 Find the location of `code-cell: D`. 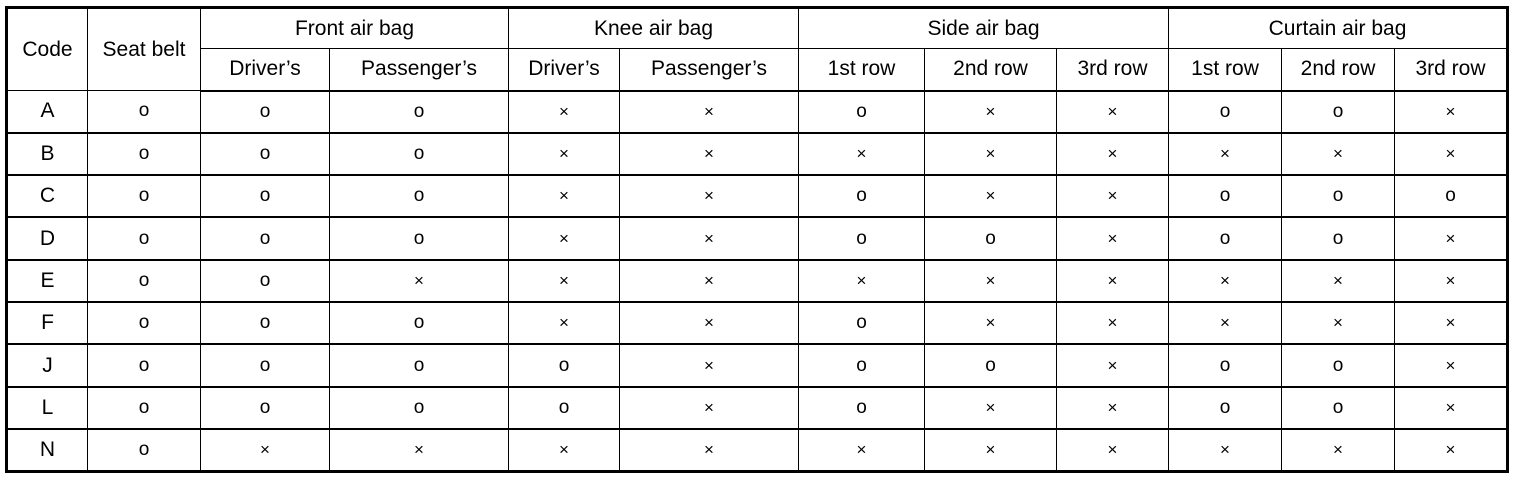

code-cell: D is located at coordinates (47, 239).